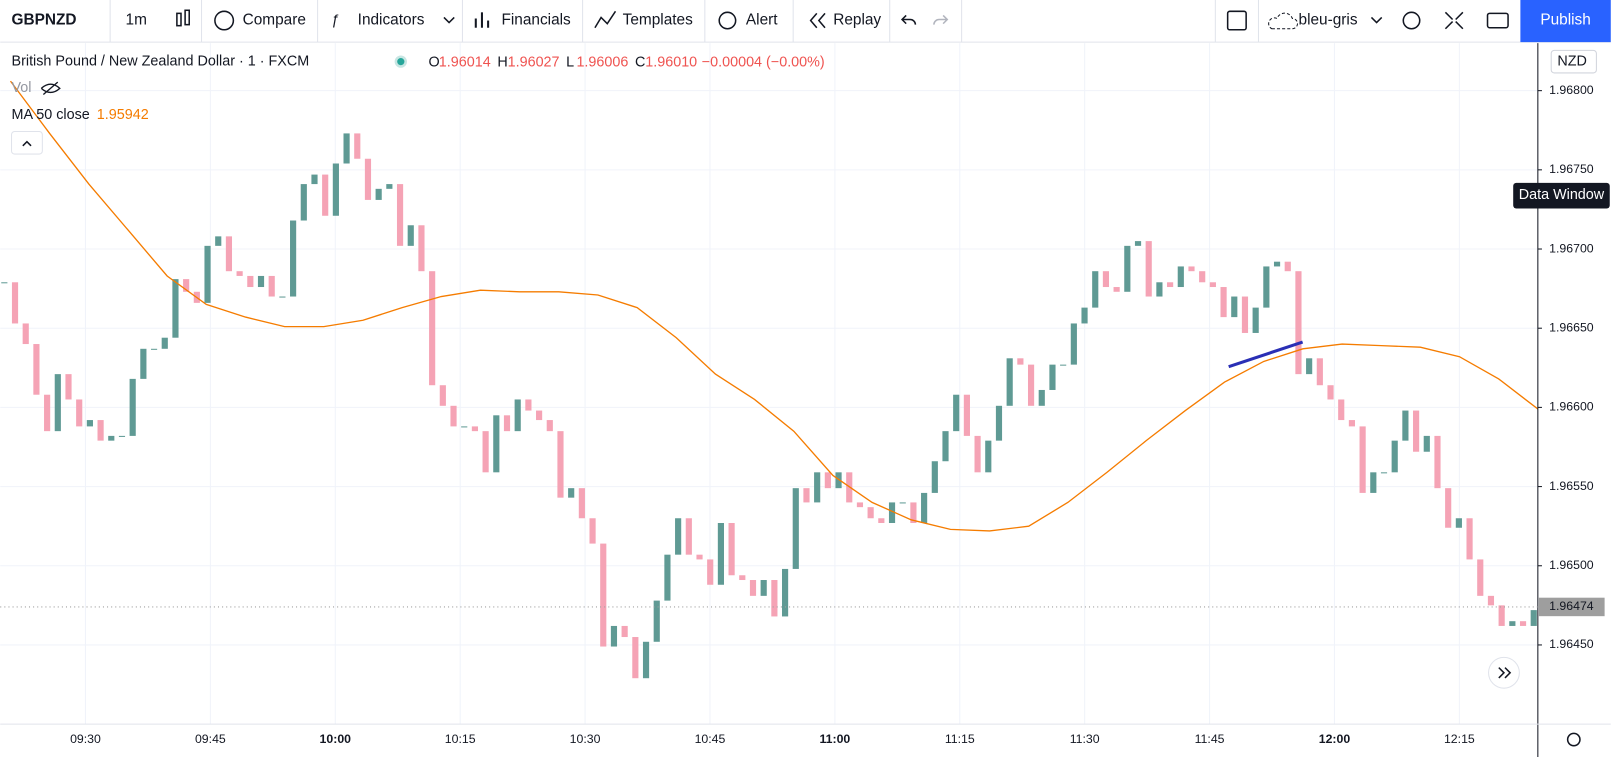 This screenshot has width=1611, height=757. I want to click on scroll-icon, so click(1505, 673).